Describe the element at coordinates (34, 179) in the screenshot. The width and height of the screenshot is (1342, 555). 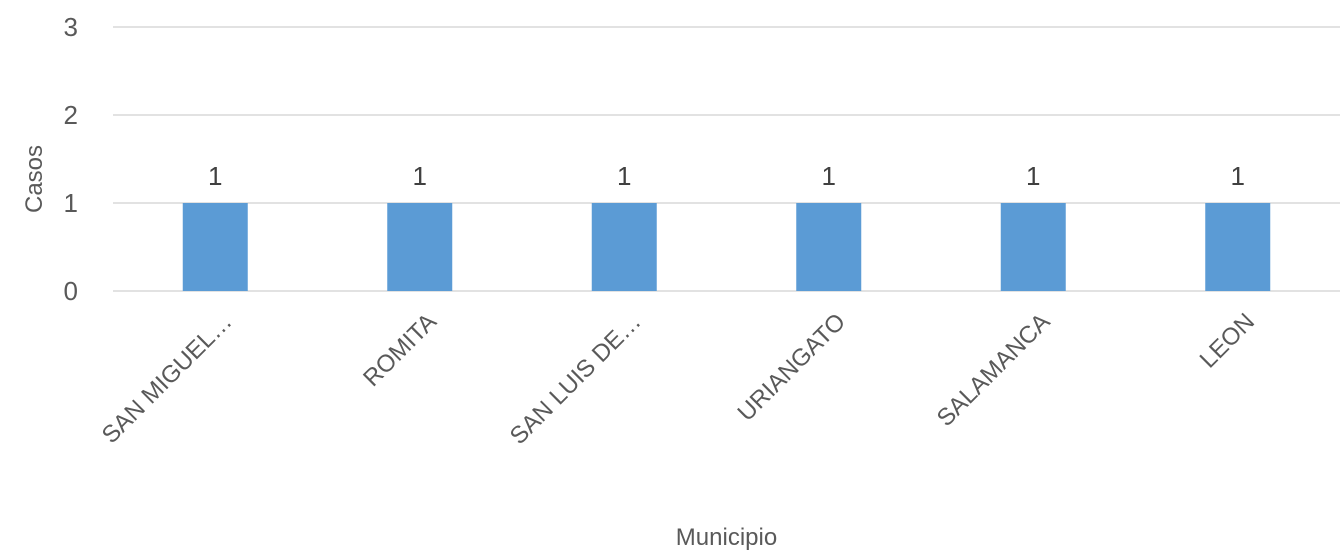
I see `y-axis-title: Casos` at that location.